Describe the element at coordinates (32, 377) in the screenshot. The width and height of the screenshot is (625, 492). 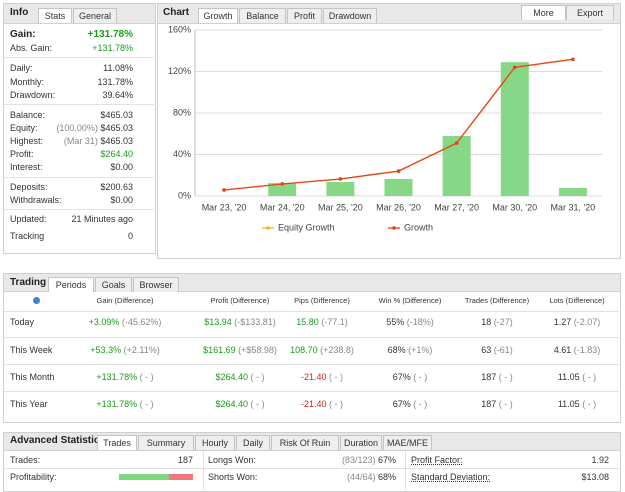
I see `period-label: This Month` at that location.